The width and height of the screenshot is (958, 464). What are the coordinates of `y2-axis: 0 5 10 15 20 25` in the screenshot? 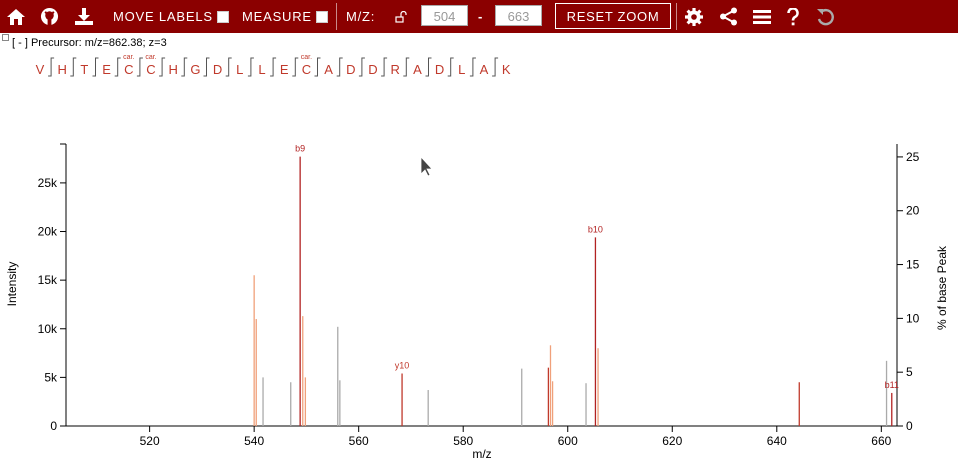 It's located at (908, 288).